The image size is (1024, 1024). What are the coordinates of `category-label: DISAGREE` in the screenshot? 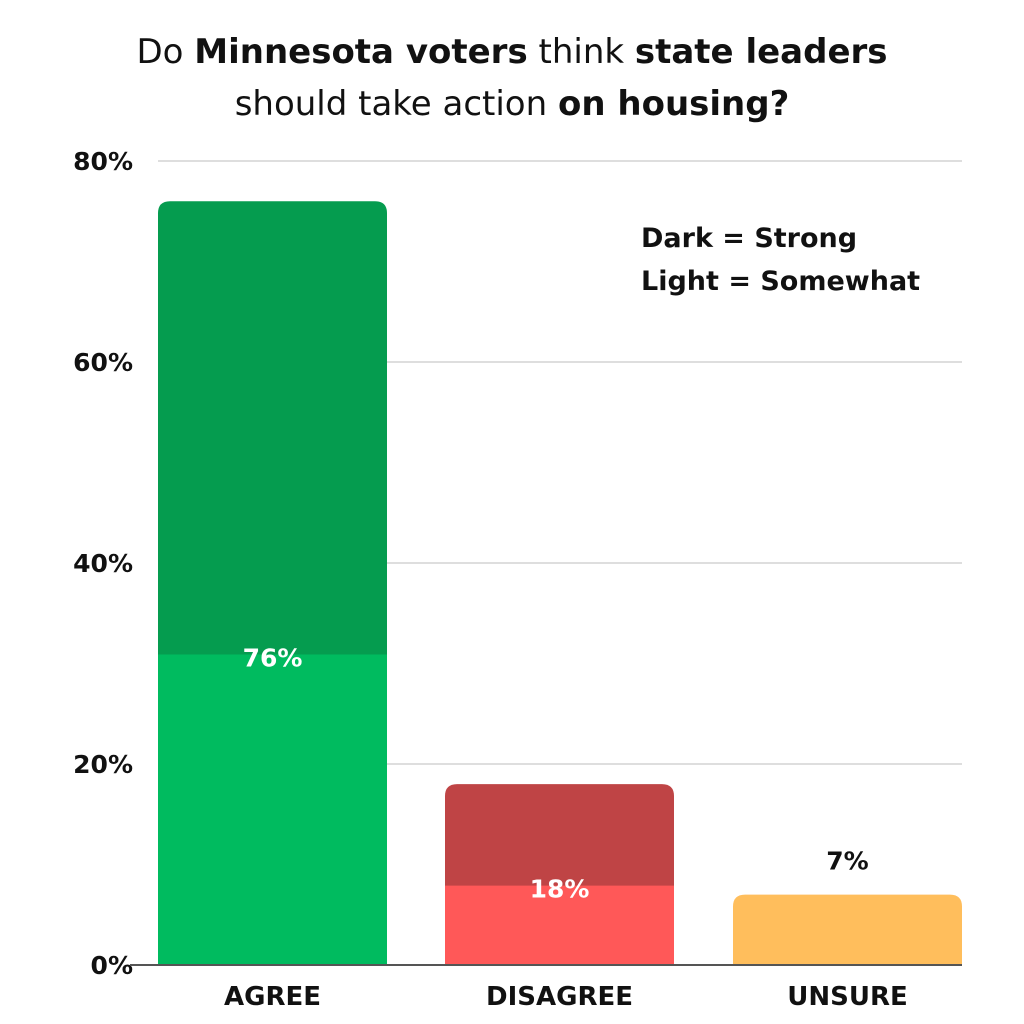 It's located at (559, 997).